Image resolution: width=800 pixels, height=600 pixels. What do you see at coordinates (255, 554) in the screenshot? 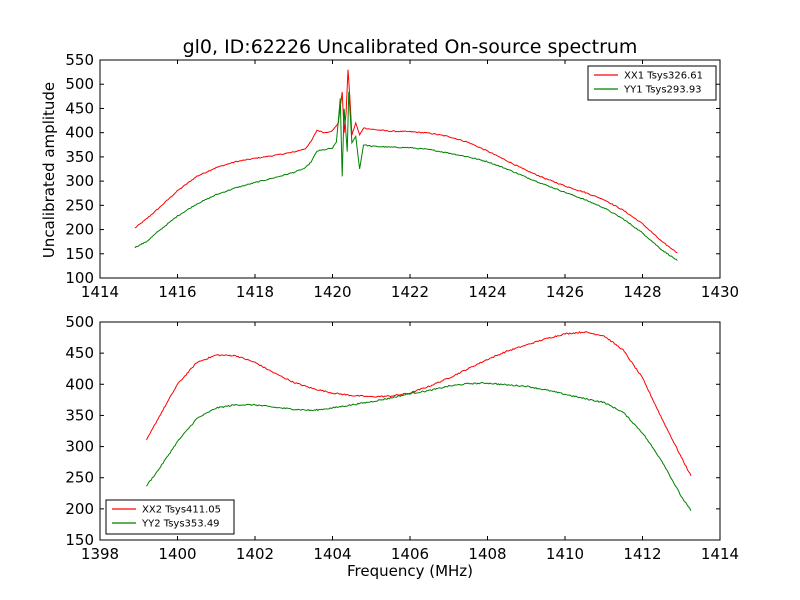
I see `x-tick-label: 1402` at bounding box center [255, 554].